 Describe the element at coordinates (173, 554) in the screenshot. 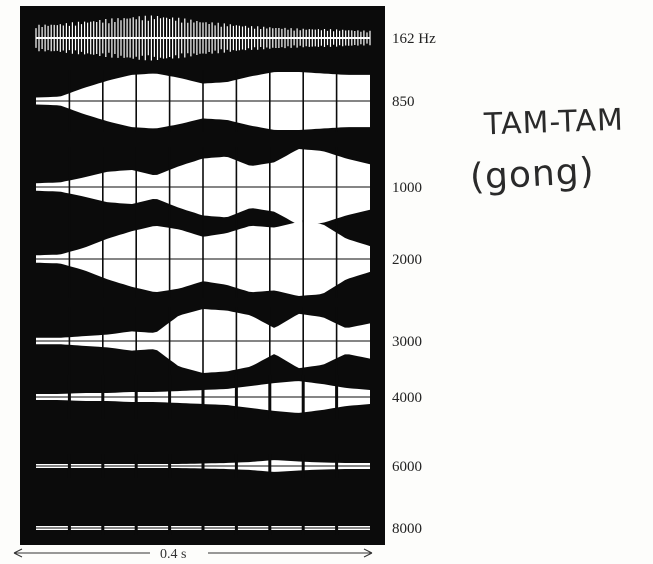

I see `duration-label: 0.4 s` at that location.